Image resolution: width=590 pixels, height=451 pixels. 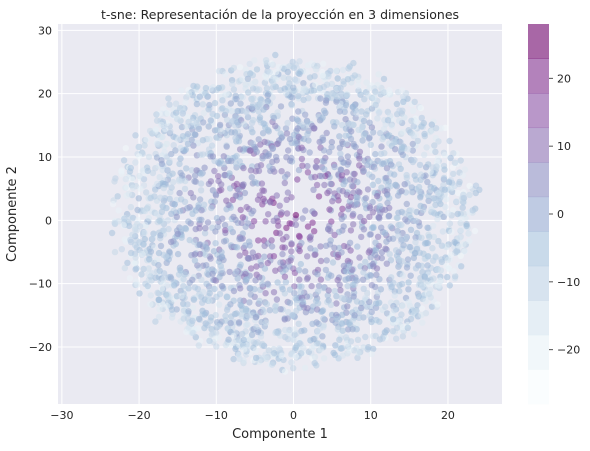 I want to click on x-tick-label: −20, so click(x=138, y=415).